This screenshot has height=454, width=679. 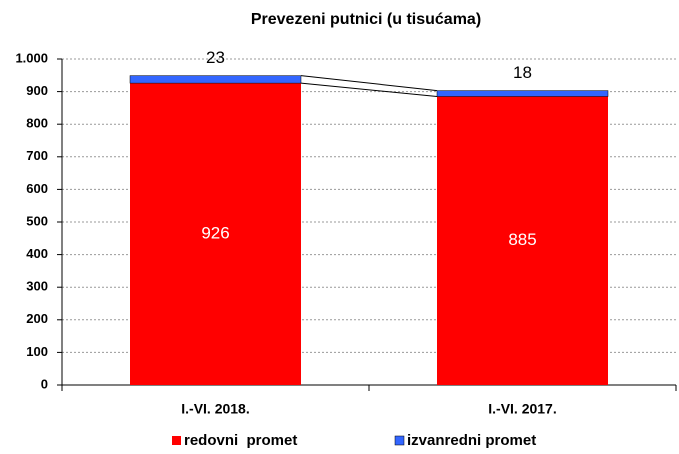 What do you see at coordinates (37, 90) in the screenshot?
I see `y-tick-label: 900` at bounding box center [37, 90].